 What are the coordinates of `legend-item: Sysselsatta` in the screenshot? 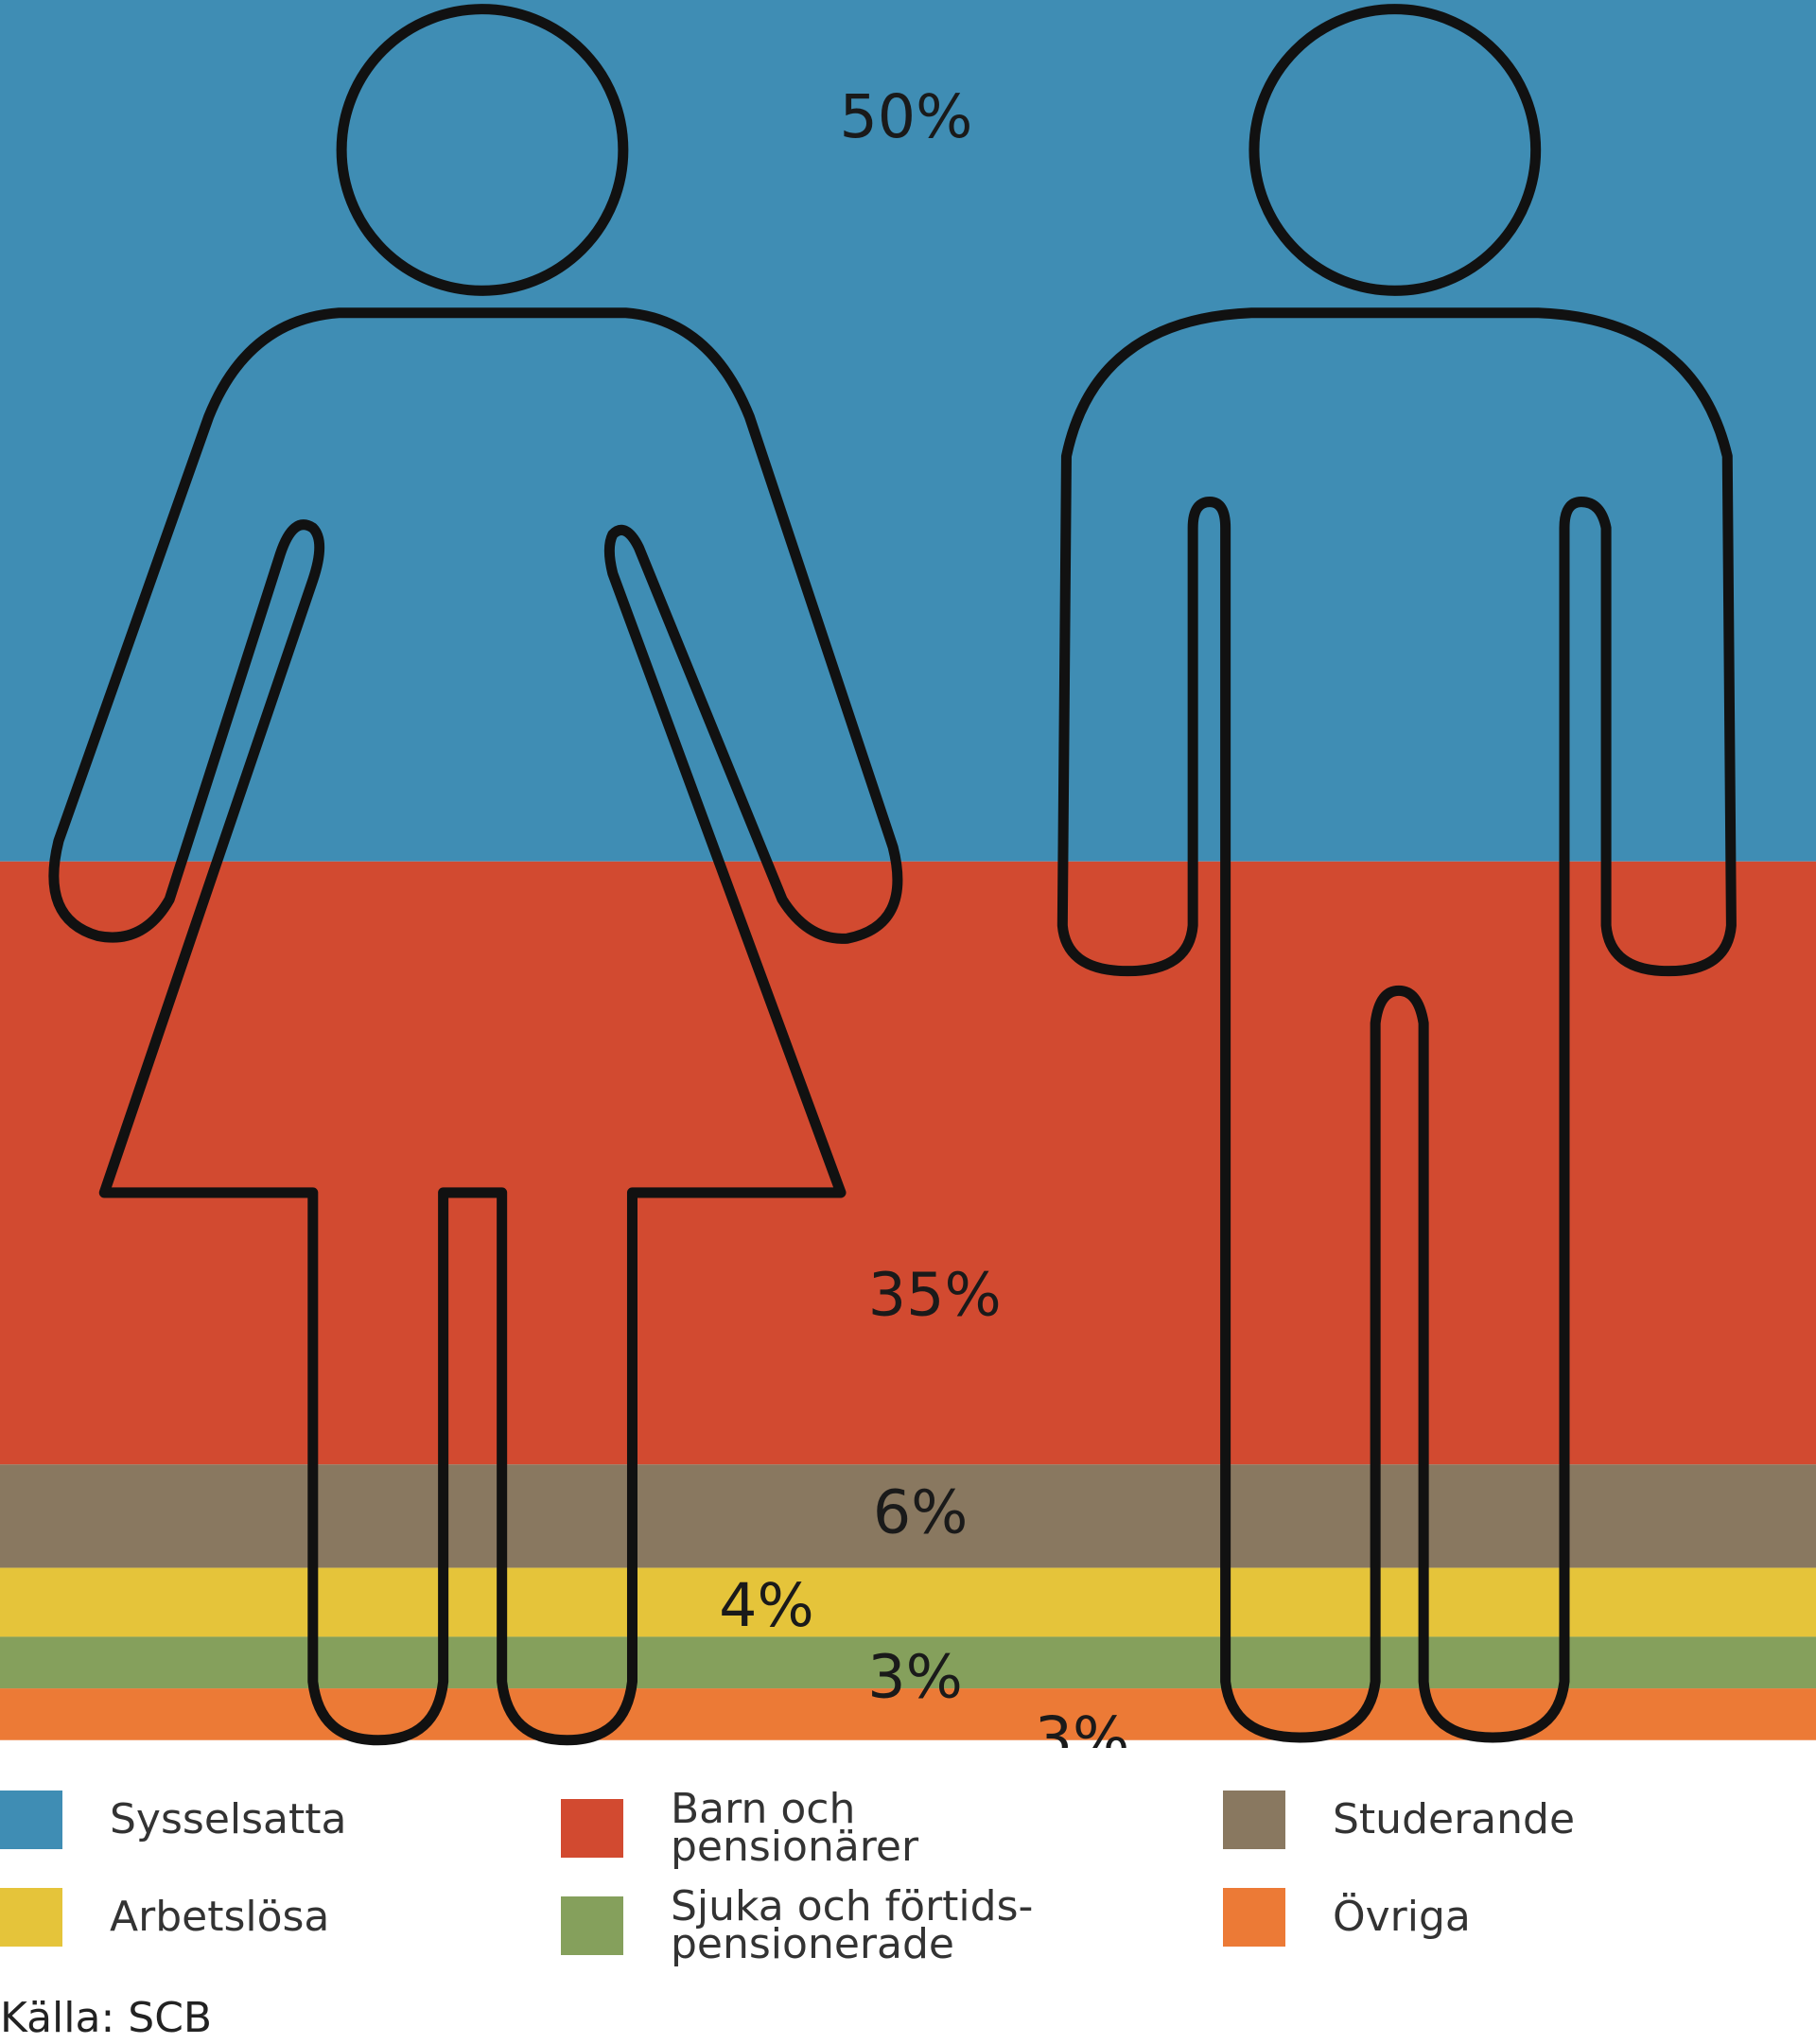 It's located at (253, 1820).